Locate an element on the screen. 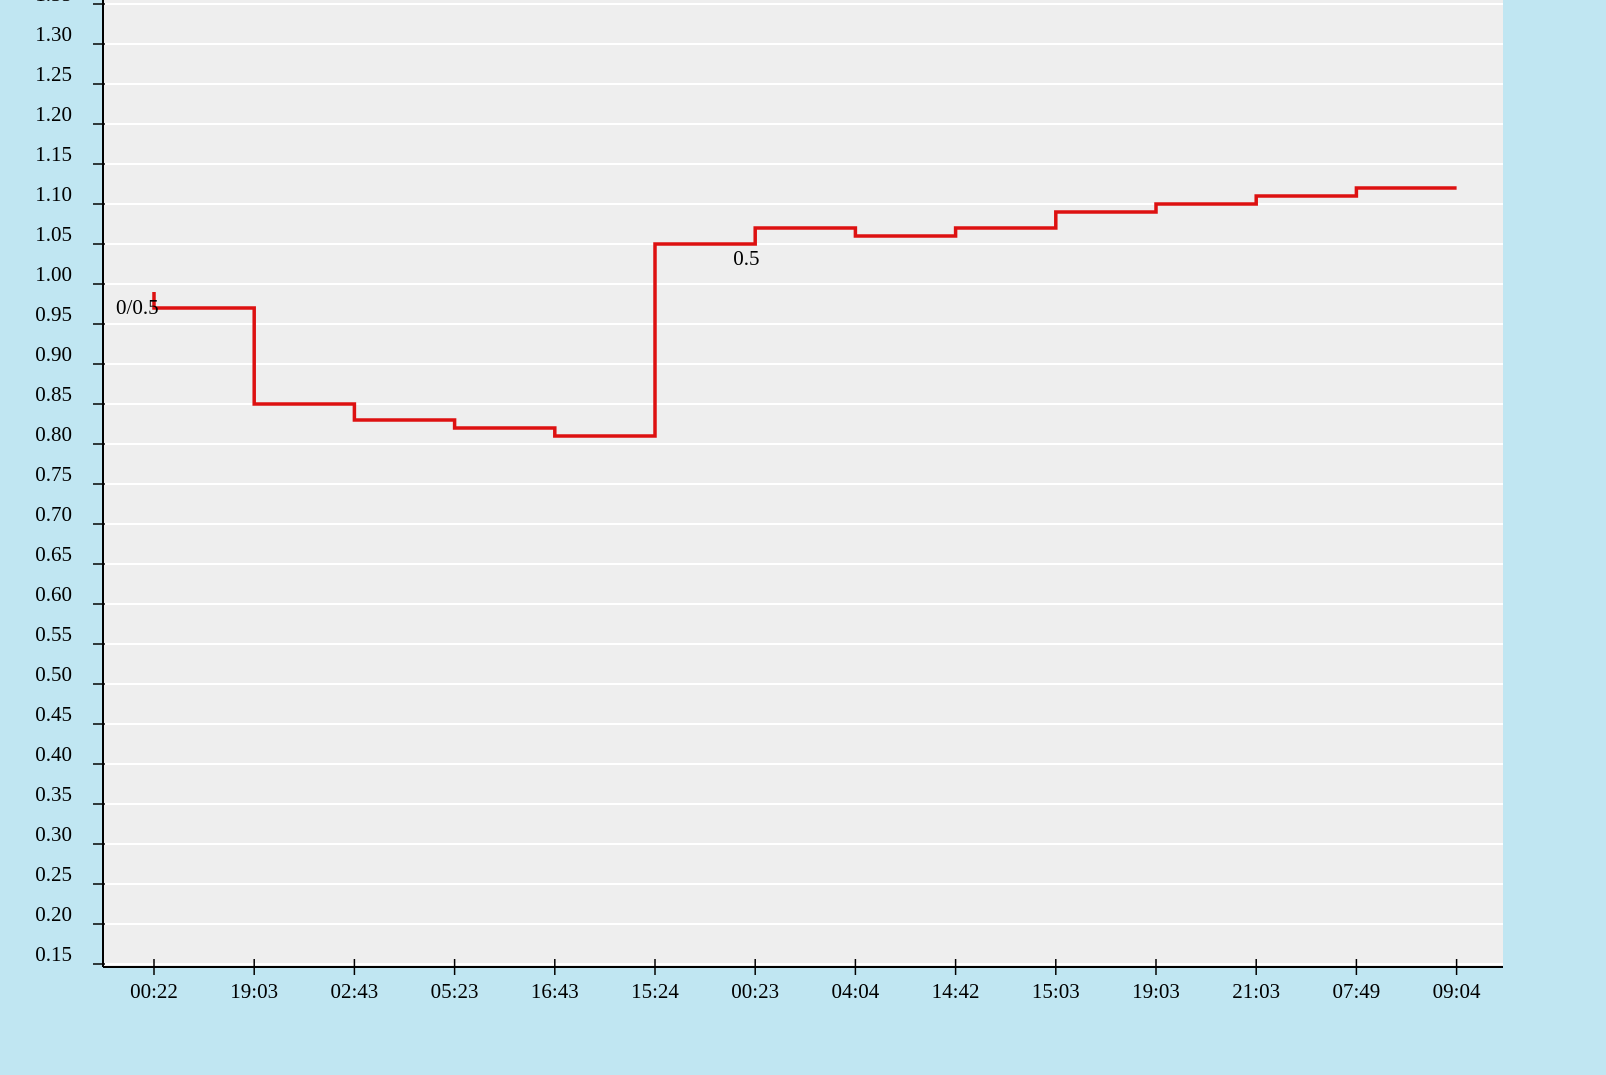  y-tick-label: 1.05 is located at coordinates (53, 234).